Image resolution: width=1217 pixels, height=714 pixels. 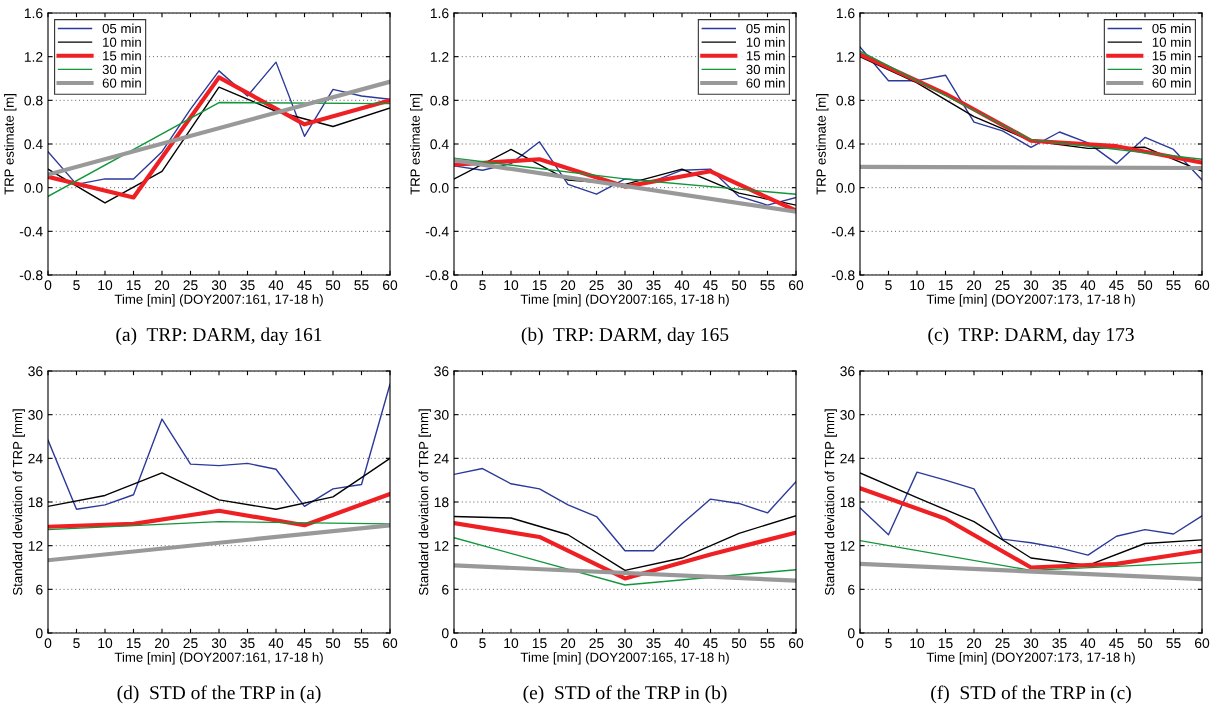 I want to click on y-tick-label: 0, so click(x=851, y=633).